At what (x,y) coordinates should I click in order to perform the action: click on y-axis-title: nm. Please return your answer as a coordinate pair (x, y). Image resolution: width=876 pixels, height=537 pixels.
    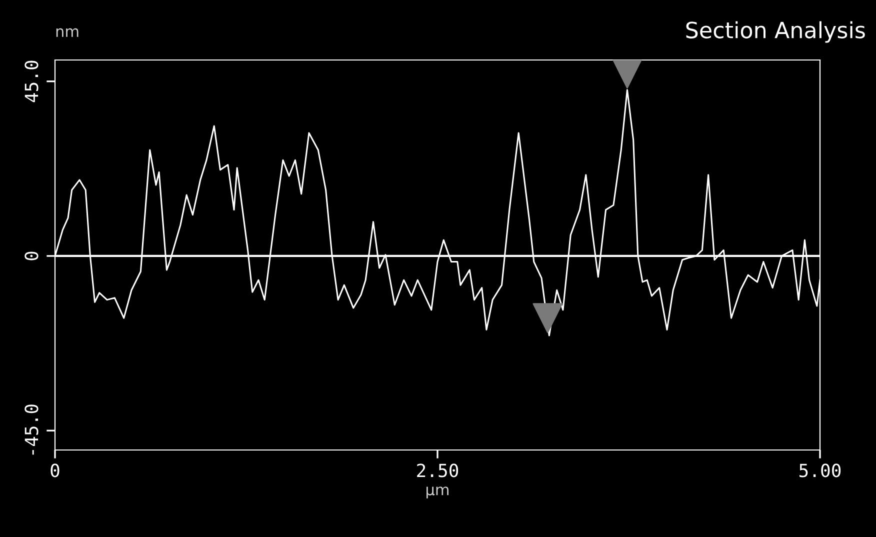
    Looking at the image, I should click on (67, 32).